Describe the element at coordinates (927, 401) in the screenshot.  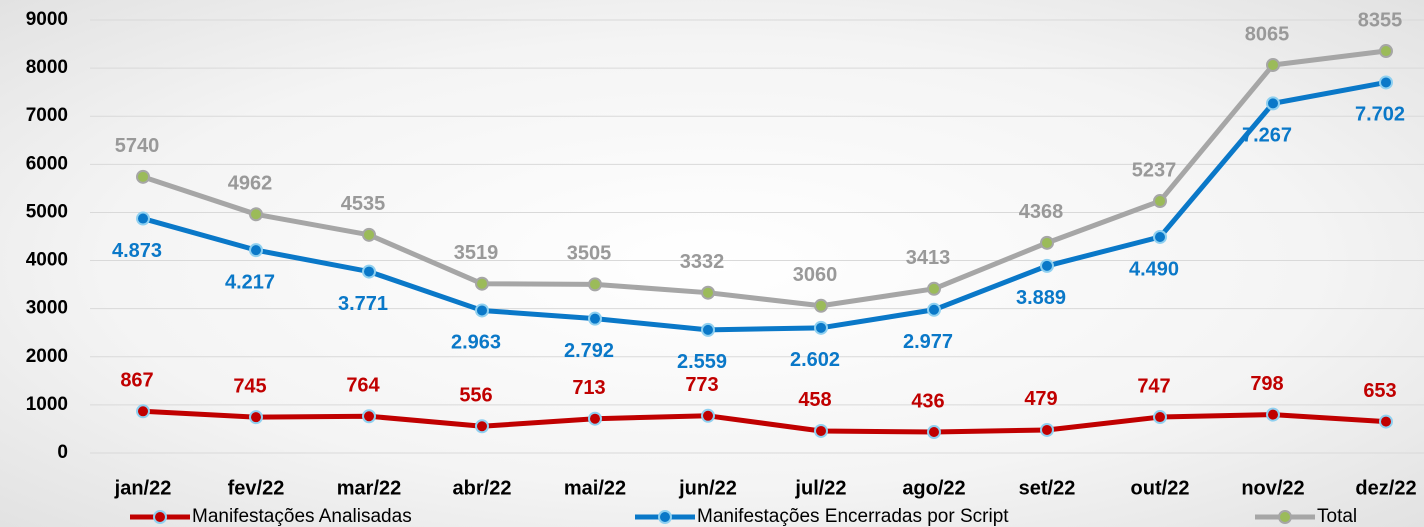
I see `data-label: 436` at that location.